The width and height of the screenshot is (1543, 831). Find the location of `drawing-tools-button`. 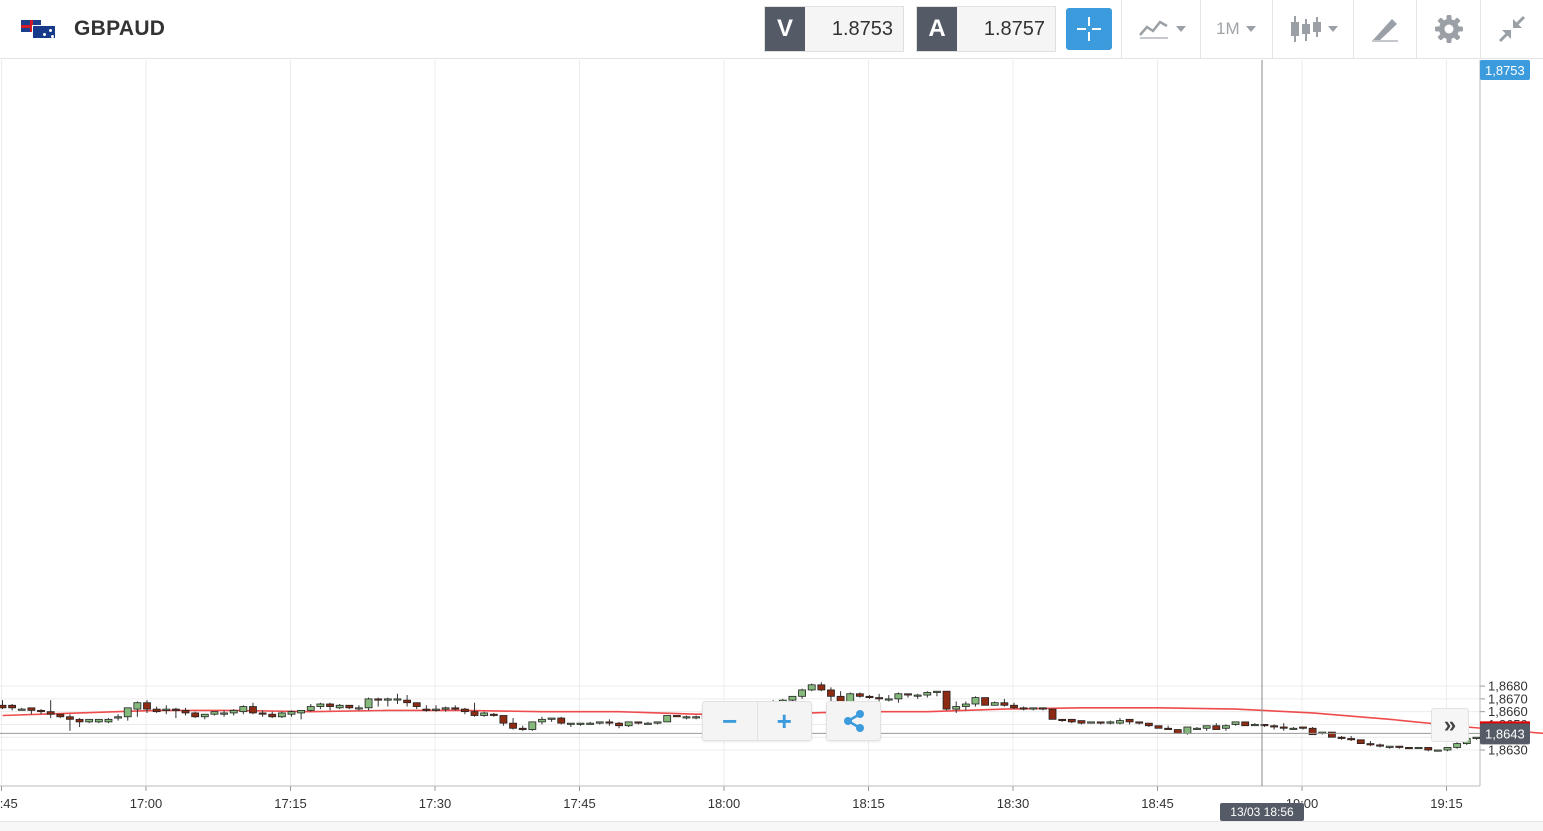

drawing-tools-button is located at coordinates (1385, 29).